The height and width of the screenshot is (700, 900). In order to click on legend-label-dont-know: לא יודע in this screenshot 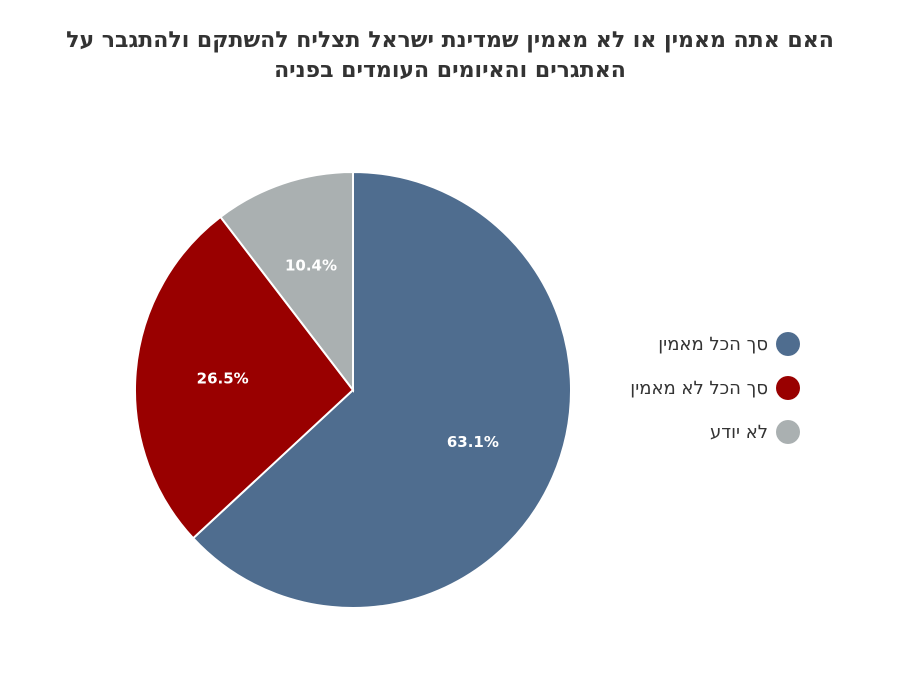, I will do `click(738, 432)`.